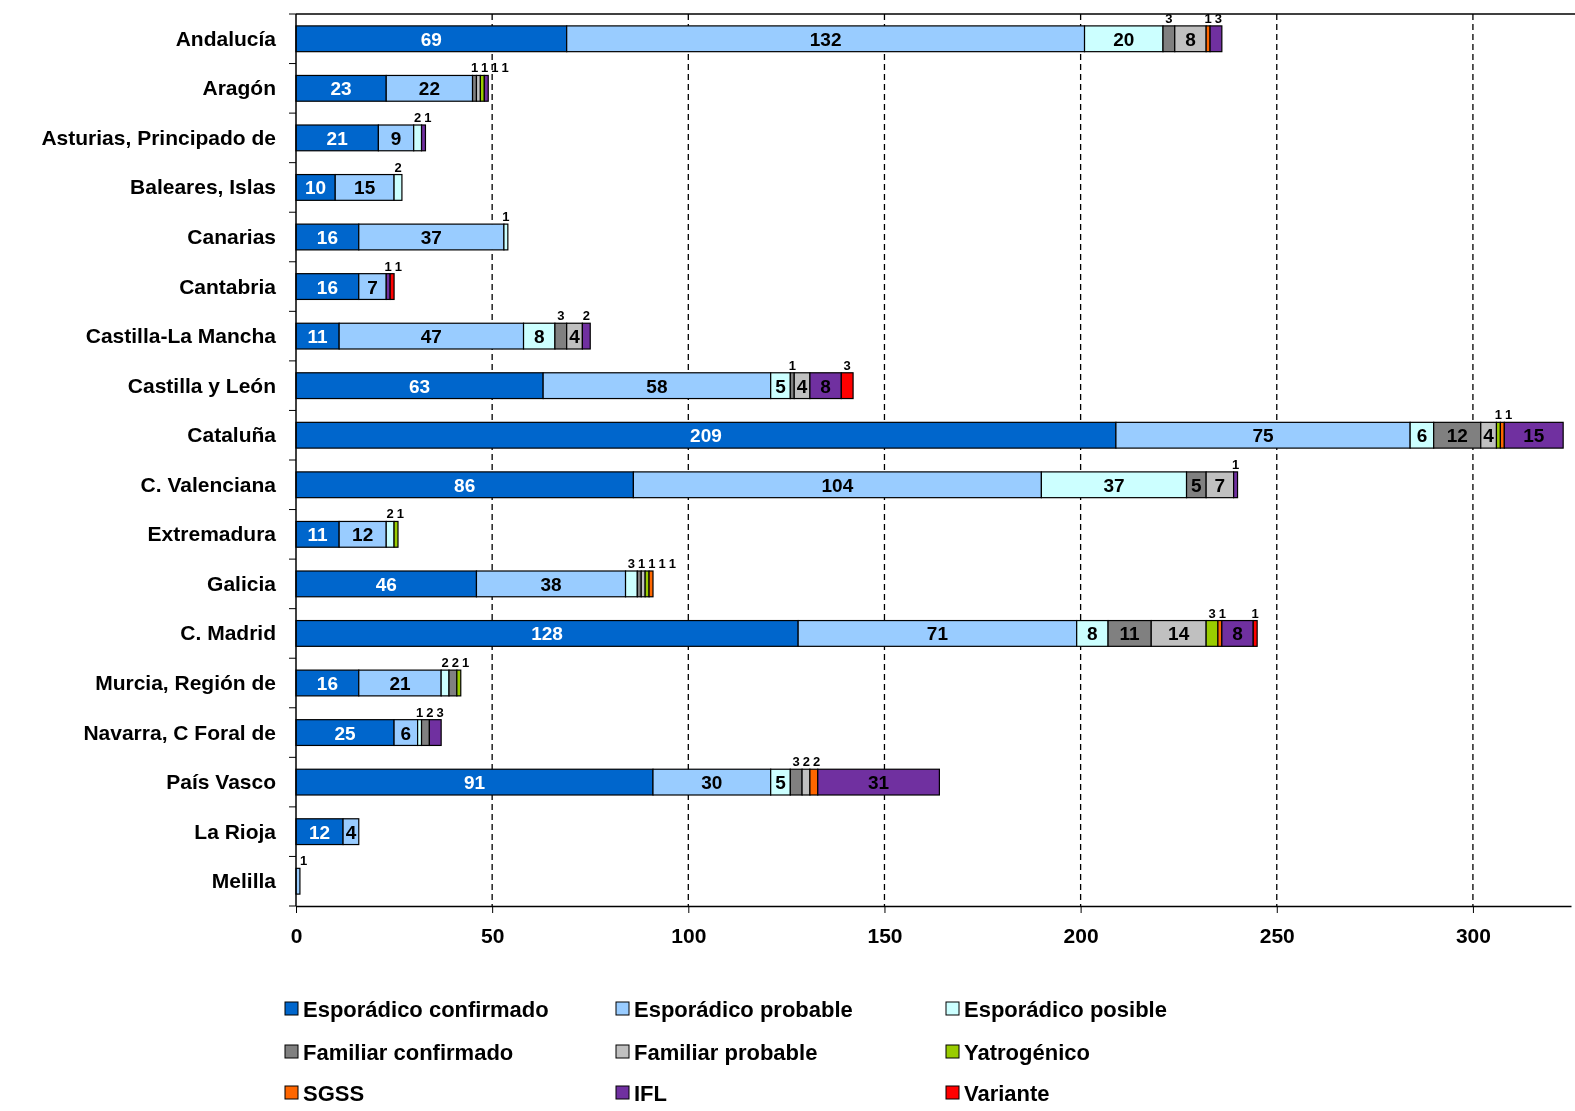  Describe the element at coordinates (706, 436) in the screenshot. I see `data-label: 209` at that location.